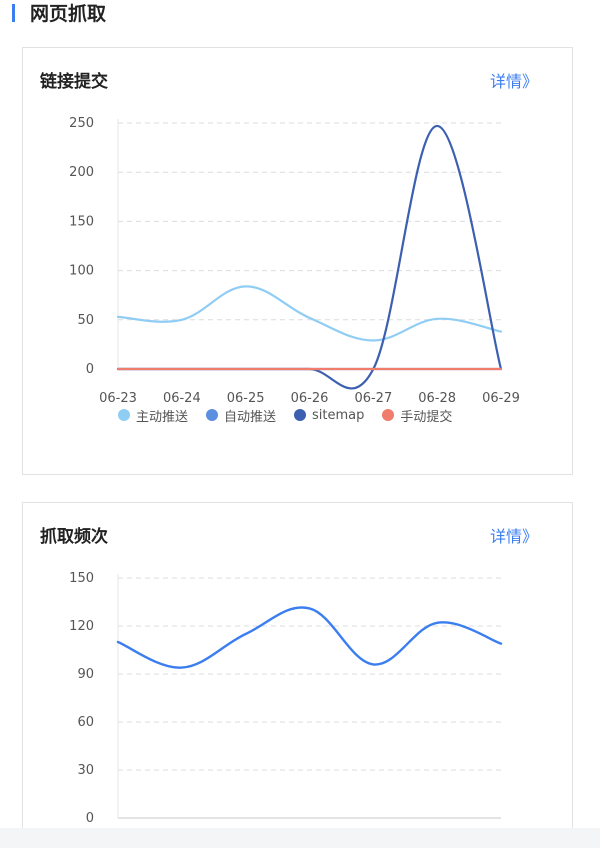 This screenshot has width=600, height=848. What do you see at coordinates (513, 536) in the screenshot?
I see `crawl-frequency-detail-link: 详情》` at bounding box center [513, 536].